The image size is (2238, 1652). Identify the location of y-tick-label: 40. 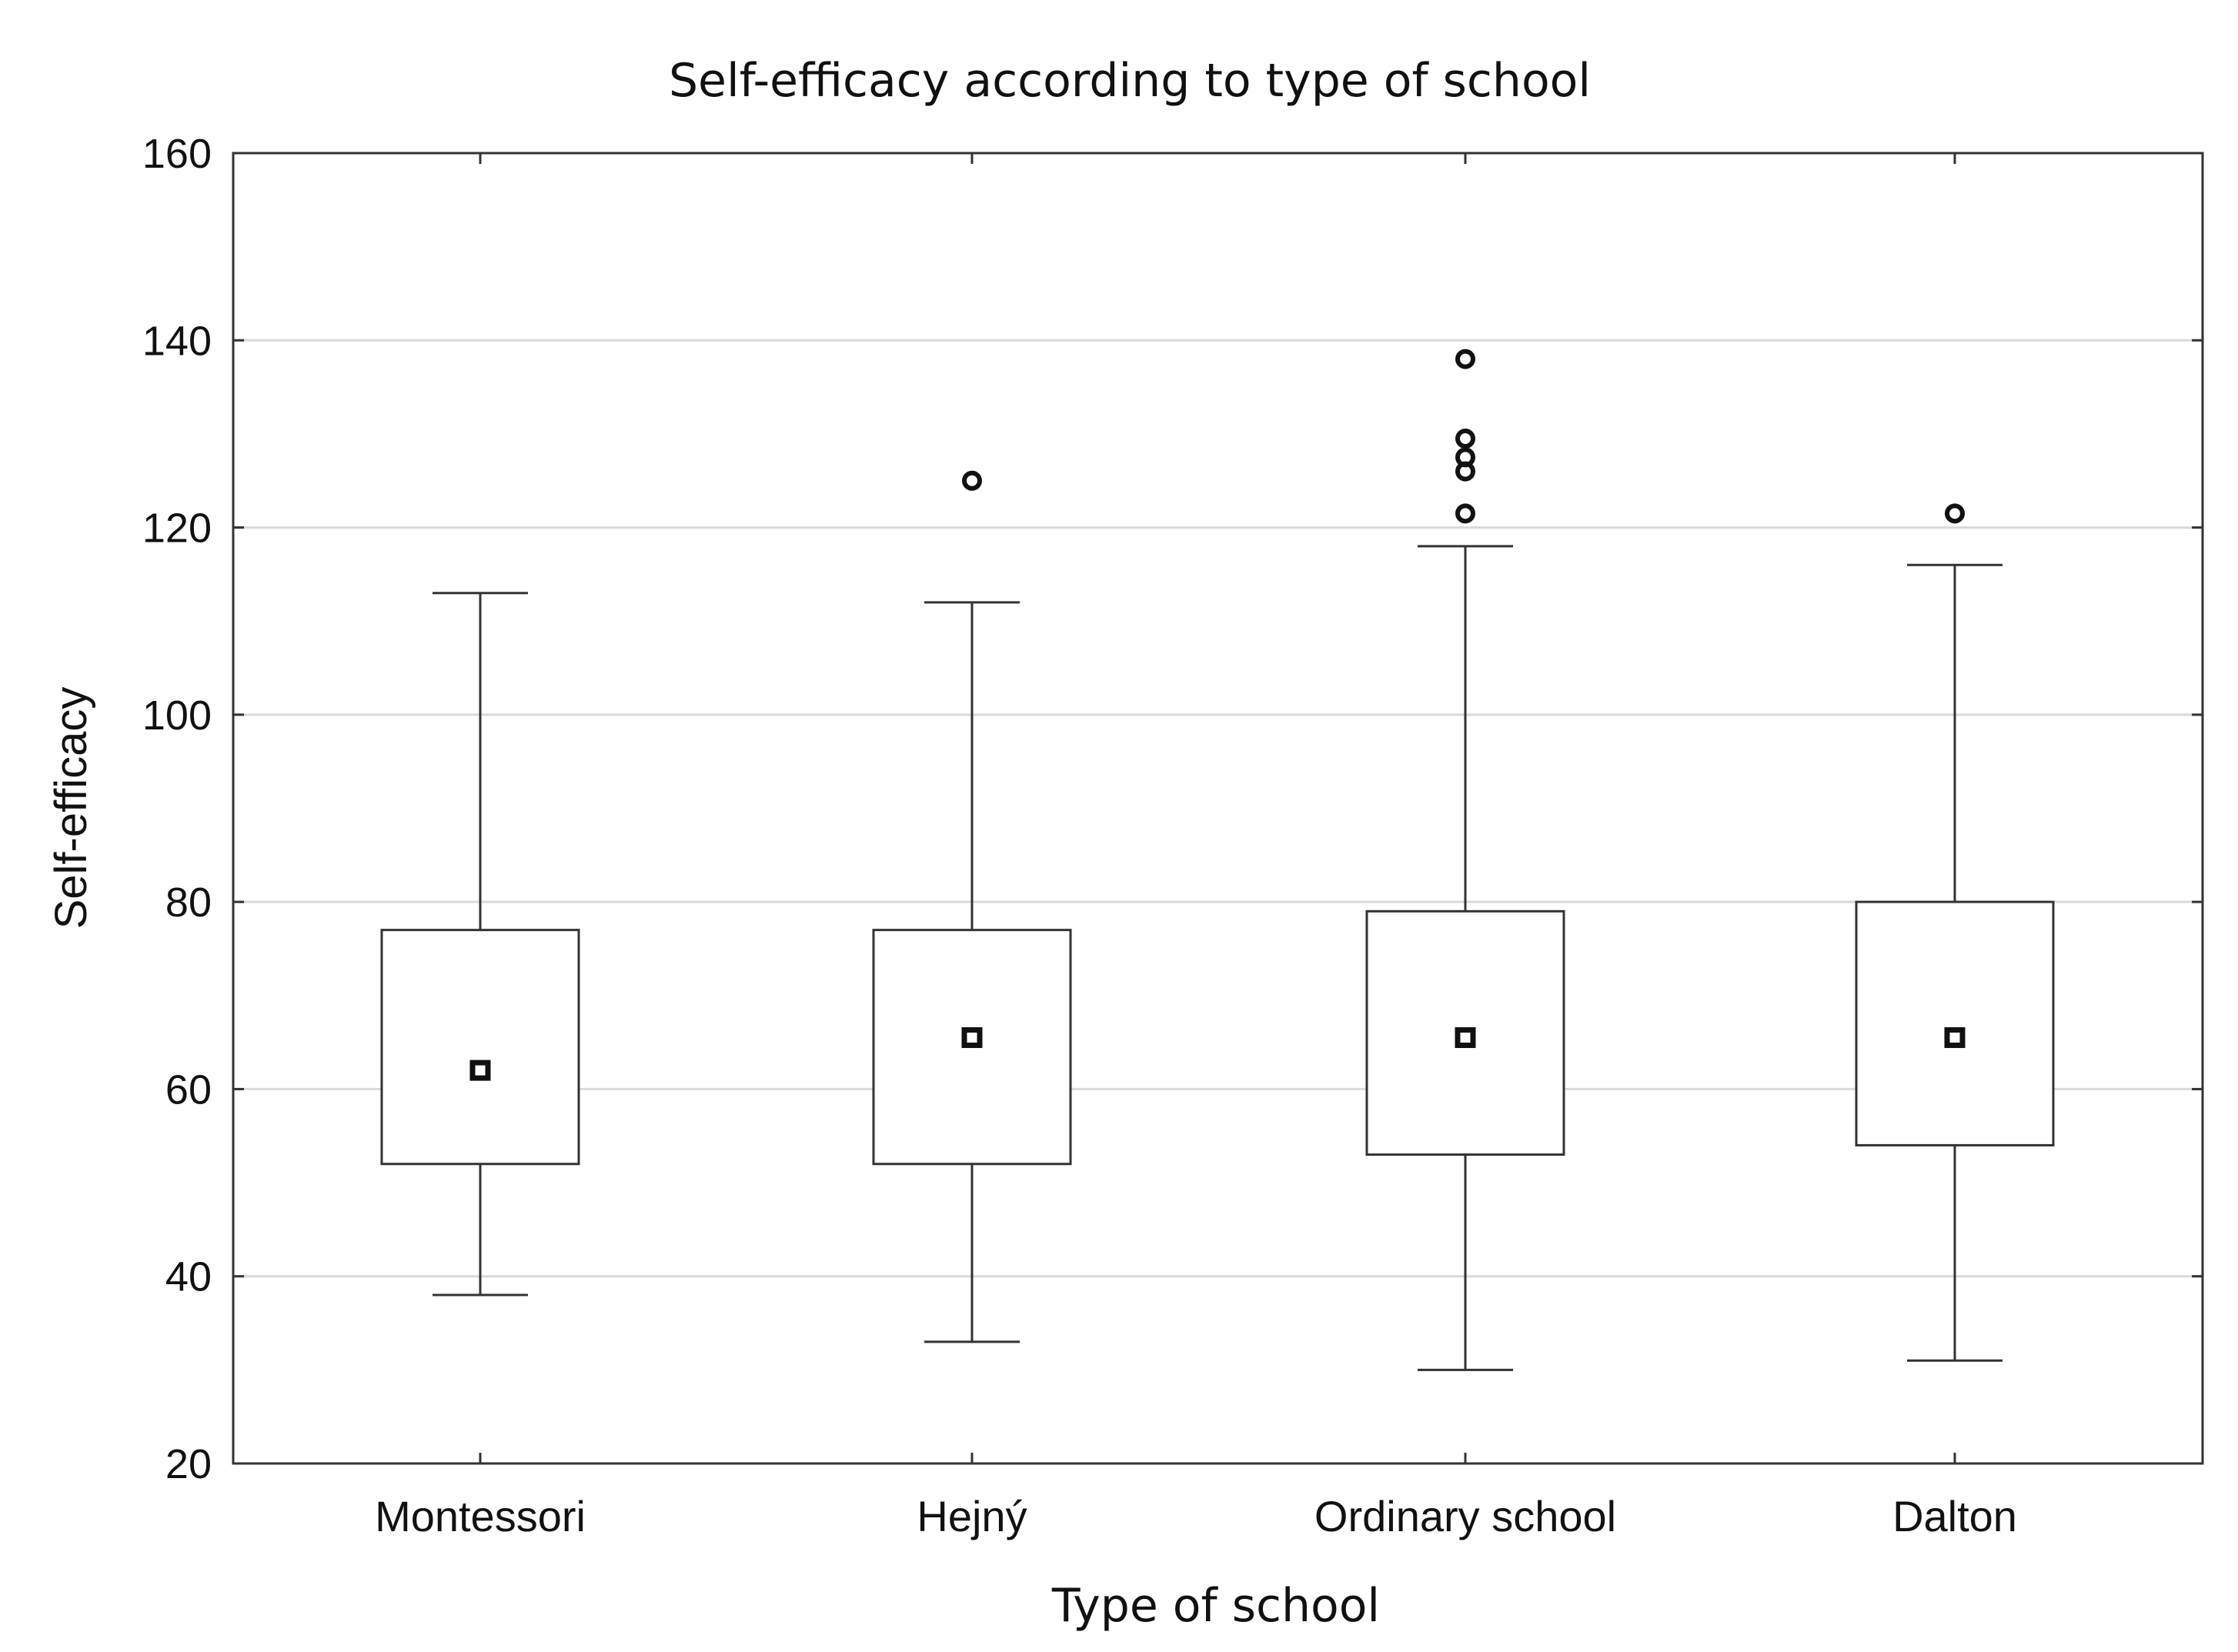
(188, 1277).